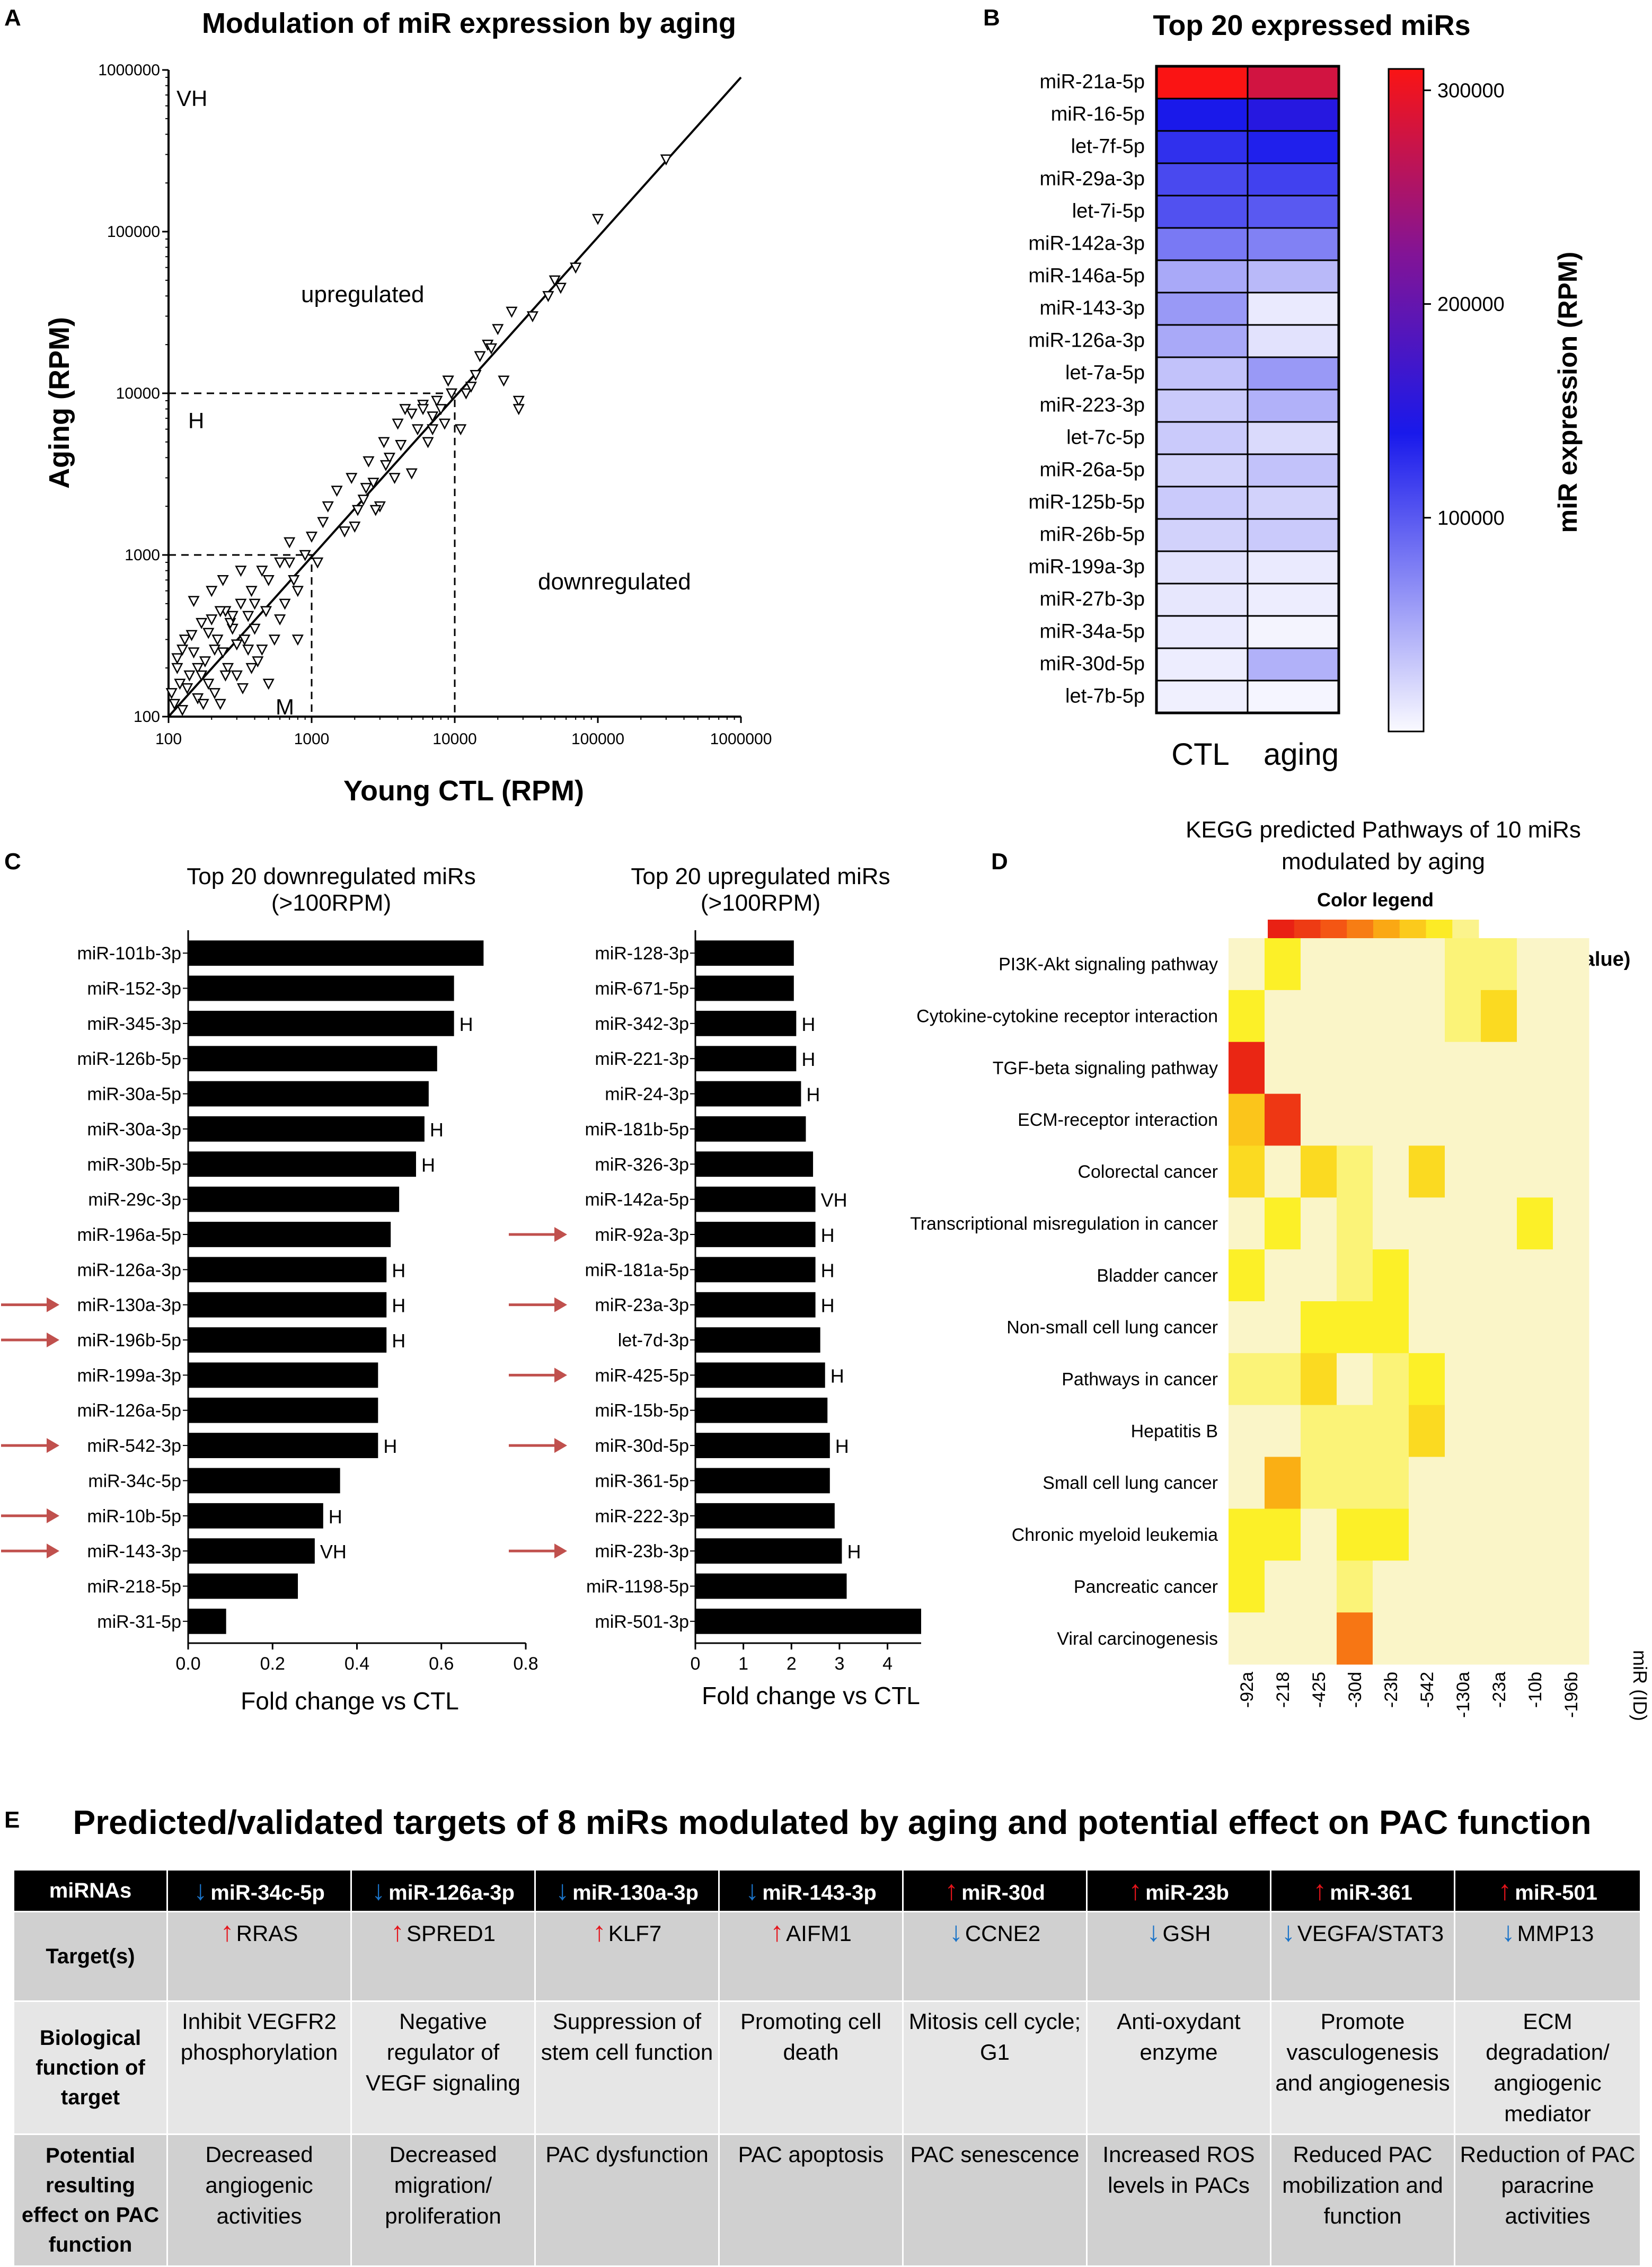 The image size is (1652, 2267). I want to click on target-cell: ↓GSH, so click(1178, 1956).